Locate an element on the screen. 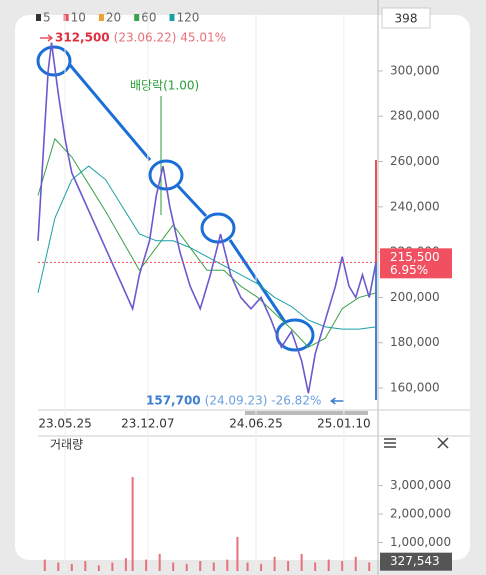  y-tick-label: 160,000 is located at coordinates (415, 388).